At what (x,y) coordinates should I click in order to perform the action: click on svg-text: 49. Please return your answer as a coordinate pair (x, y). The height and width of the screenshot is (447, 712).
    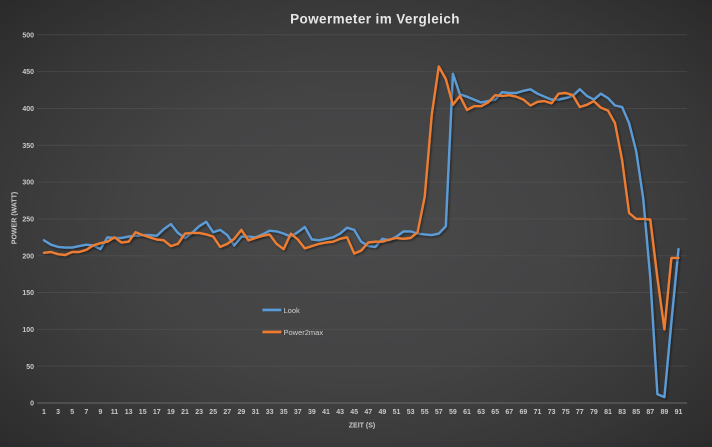
    Looking at the image, I should click on (383, 412).